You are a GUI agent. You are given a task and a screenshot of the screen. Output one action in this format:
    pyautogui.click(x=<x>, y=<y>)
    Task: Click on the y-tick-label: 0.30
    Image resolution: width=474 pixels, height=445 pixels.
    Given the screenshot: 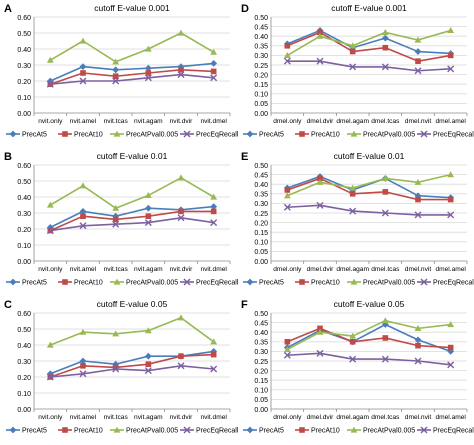 What is the action you would take?
    pyautogui.click(x=261, y=352)
    